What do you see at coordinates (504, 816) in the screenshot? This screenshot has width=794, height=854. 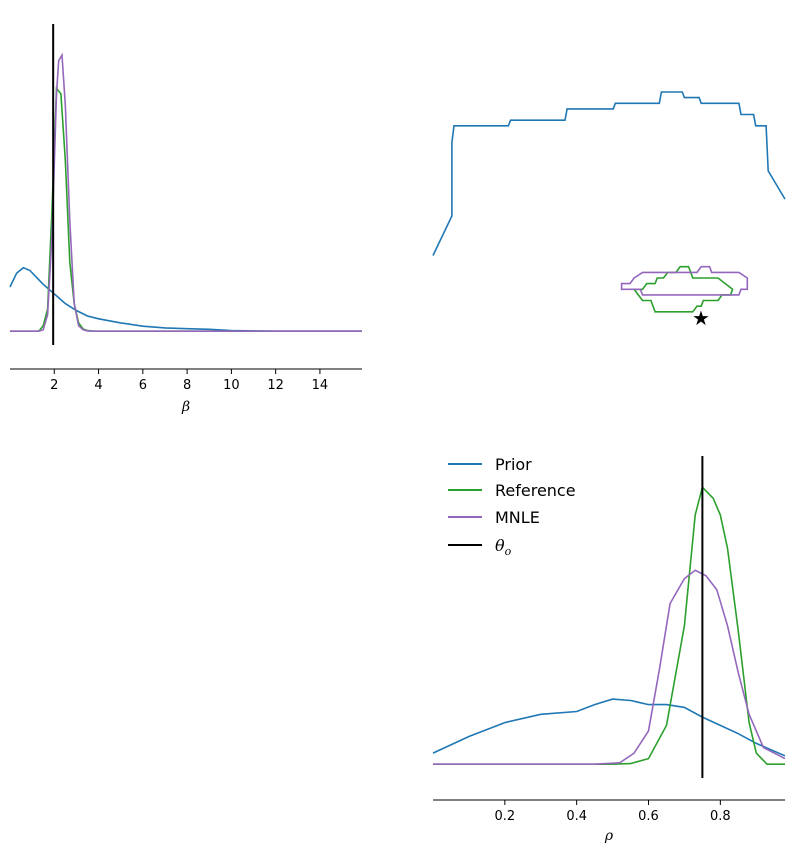 I see `rho-tick-label: 0.2` at bounding box center [504, 816].